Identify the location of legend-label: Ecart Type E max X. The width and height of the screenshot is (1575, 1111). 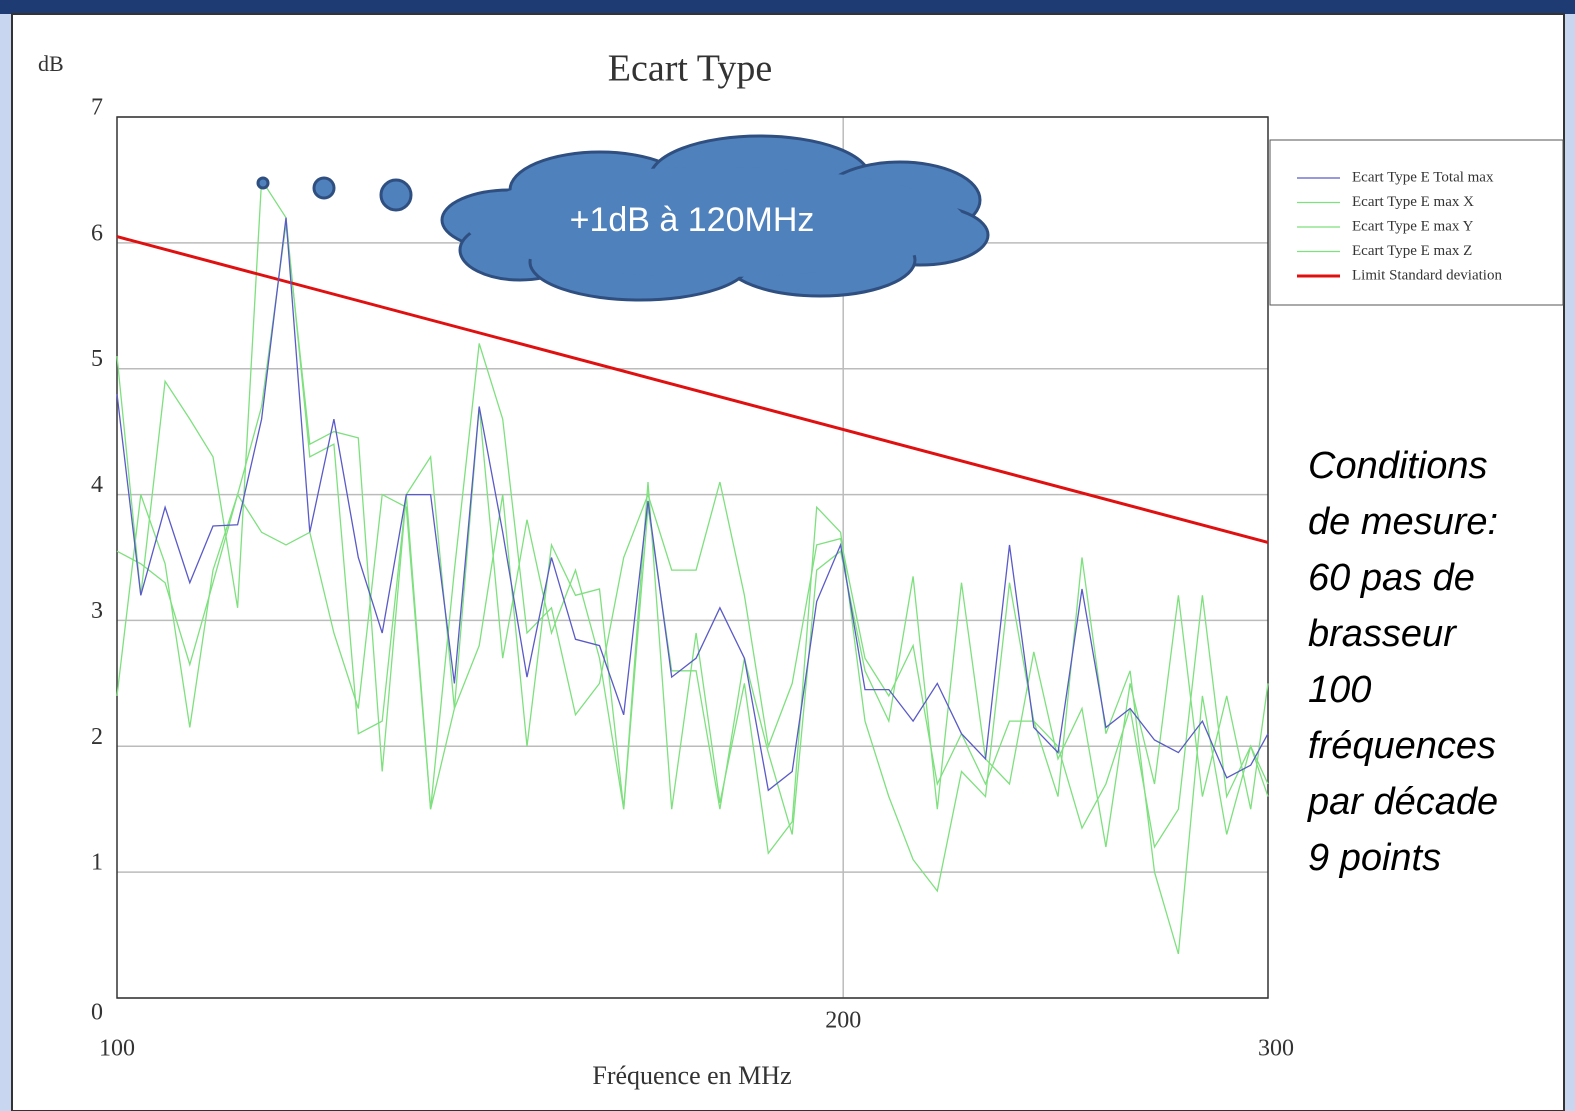
(1413, 202).